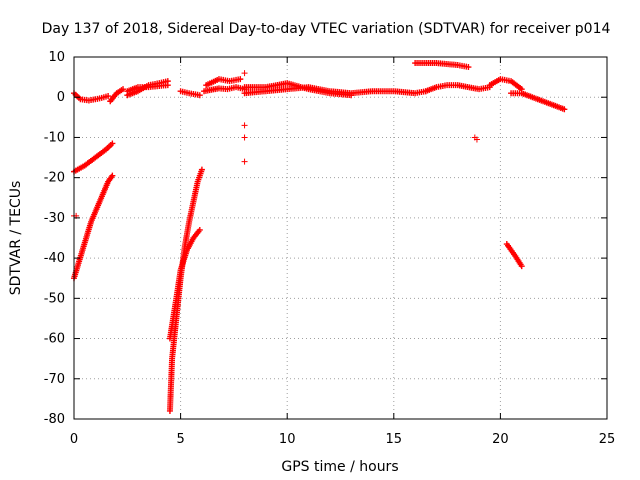 The image size is (640, 480). What do you see at coordinates (180, 439) in the screenshot?
I see `x-tick-label: 5` at bounding box center [180, 439].